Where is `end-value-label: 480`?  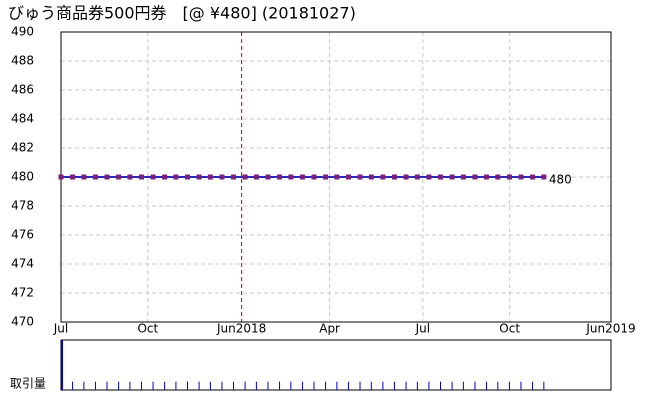
end-value-label: 480 is located at coordinates (560, 180).